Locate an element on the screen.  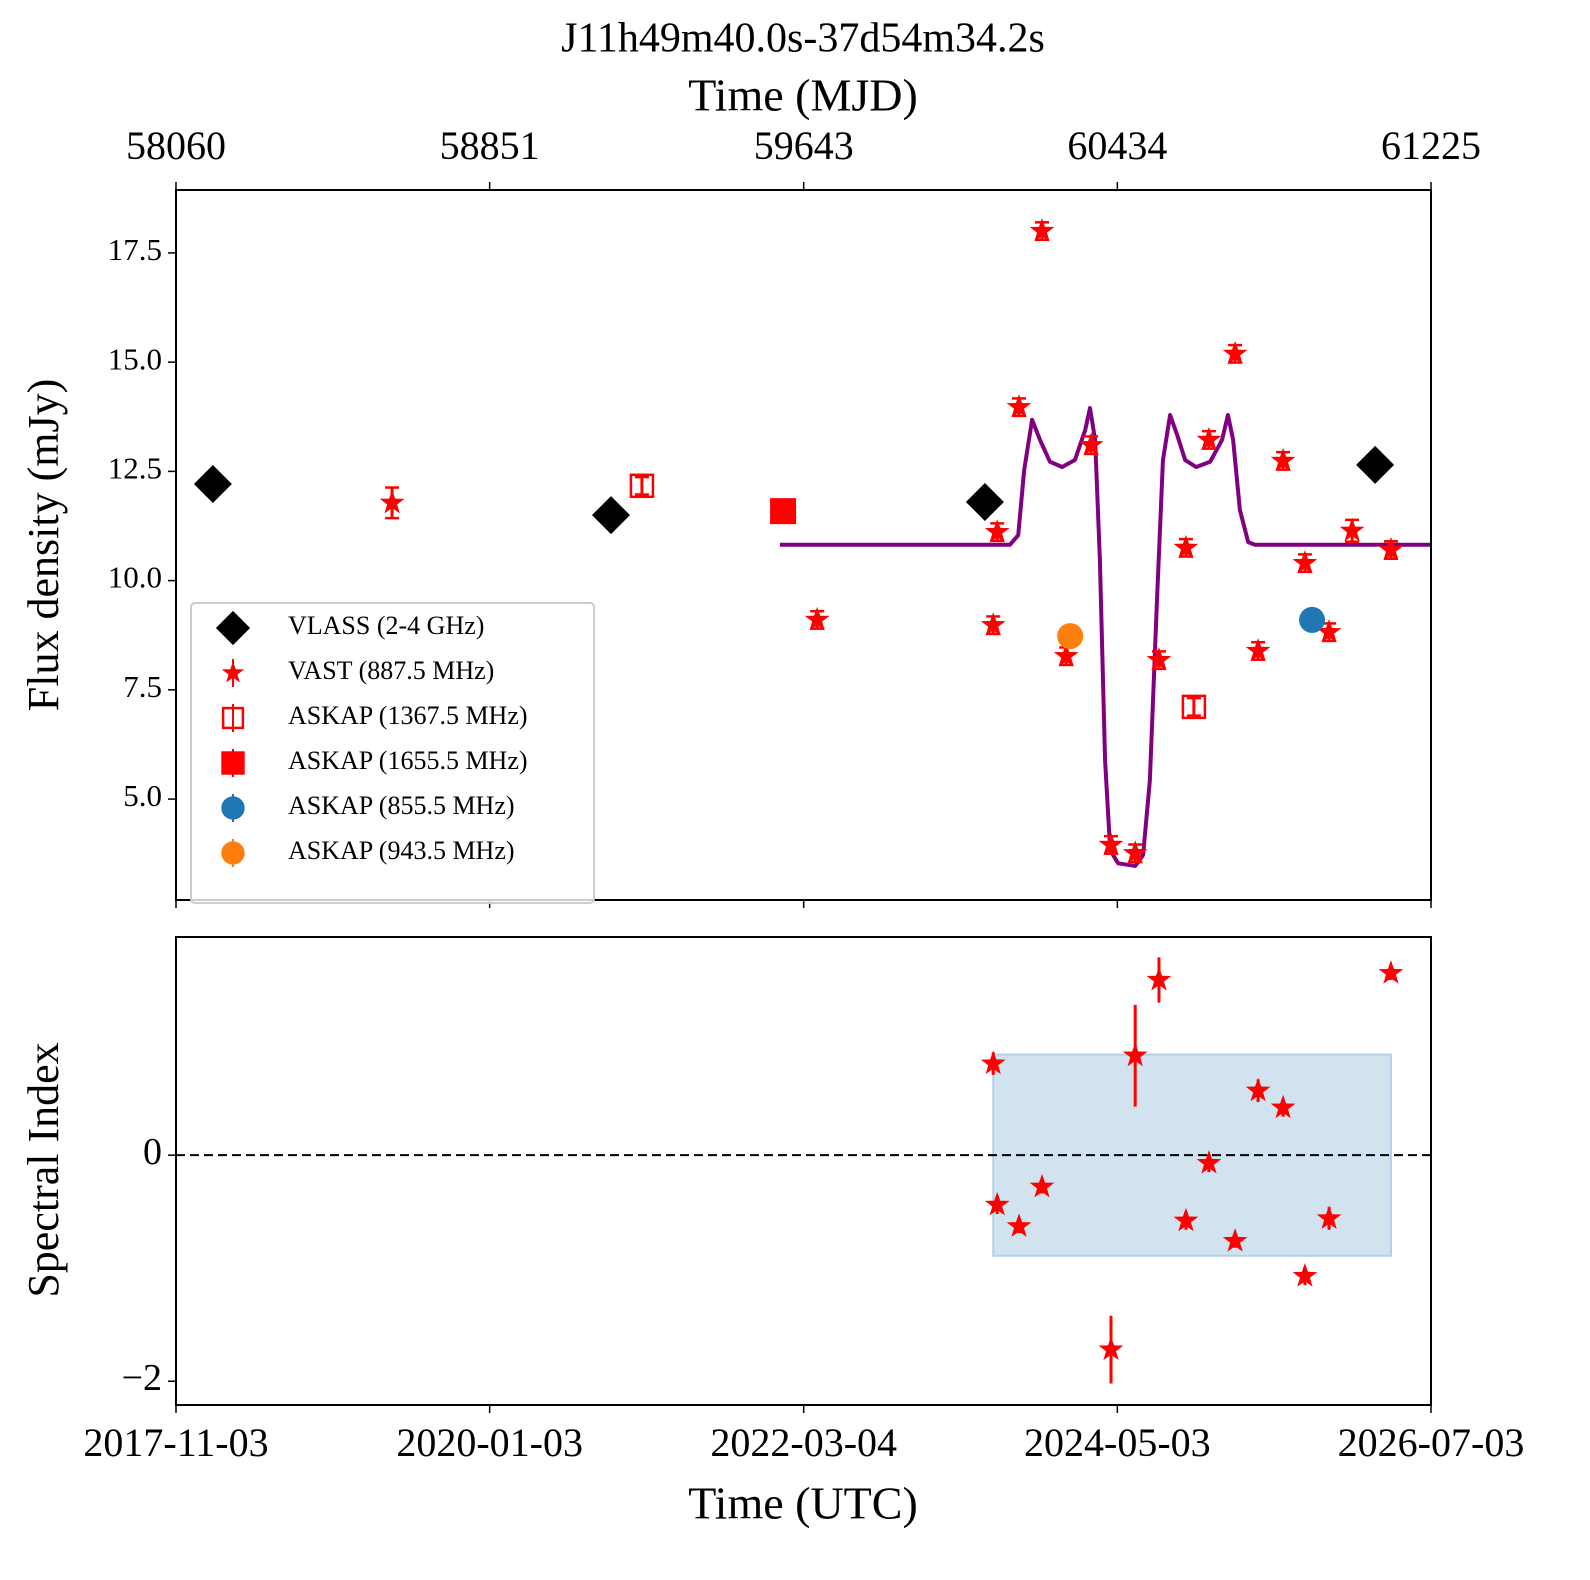
x2-tick-label: 59643 is located at coordinates (804, 145).